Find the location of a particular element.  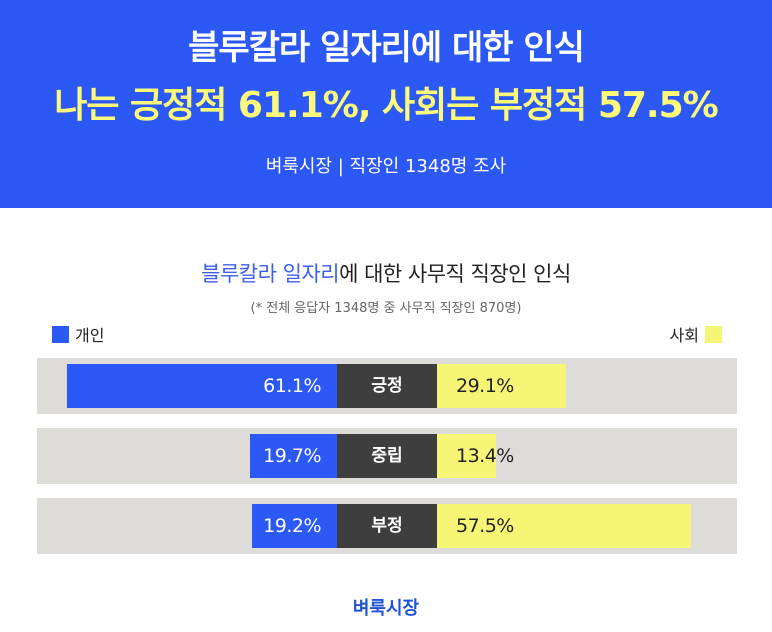

category-label: 부정 is located at coordinates (387, 526).